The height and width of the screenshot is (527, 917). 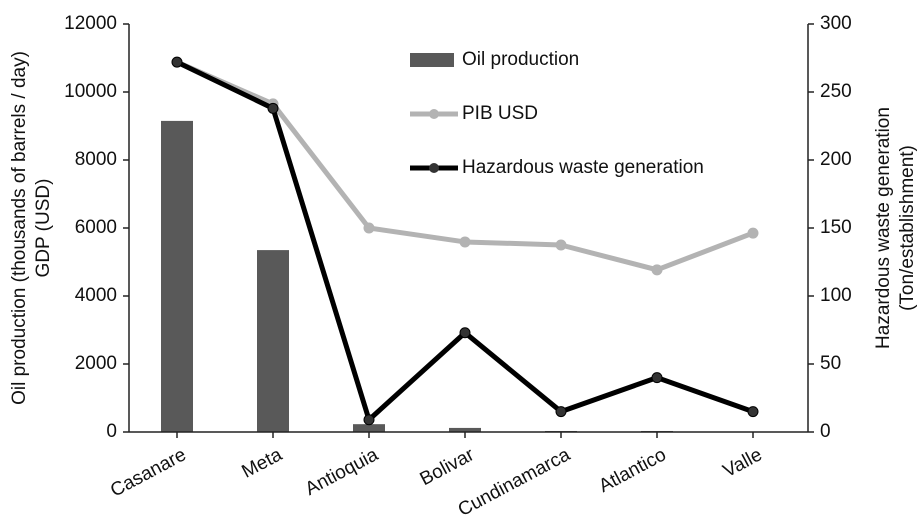 I want to click on legend-label: Oil production, so click(x=520, y=59).